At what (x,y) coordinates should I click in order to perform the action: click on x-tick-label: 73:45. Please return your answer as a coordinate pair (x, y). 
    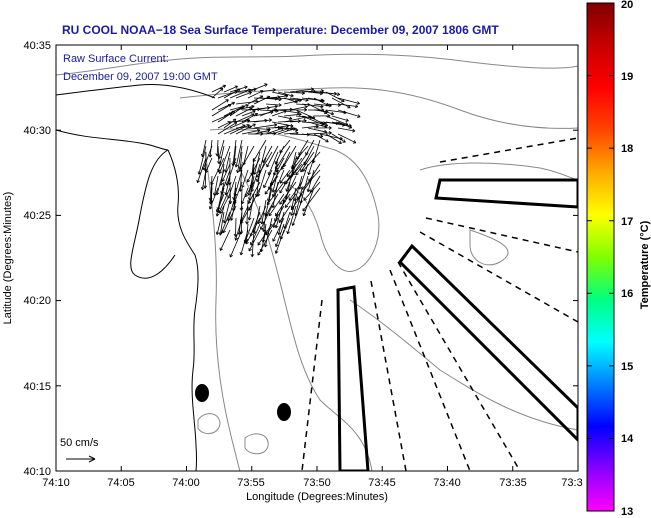
    Looking at the image, I should click on (382, 483).